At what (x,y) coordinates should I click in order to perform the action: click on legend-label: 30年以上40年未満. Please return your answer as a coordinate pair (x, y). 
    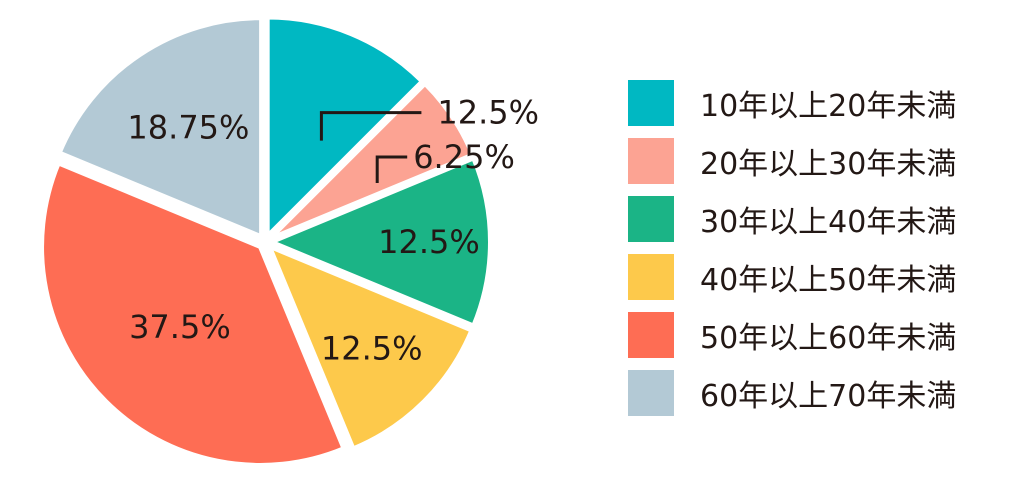
    Looking at the image, I should click on (828, 222).